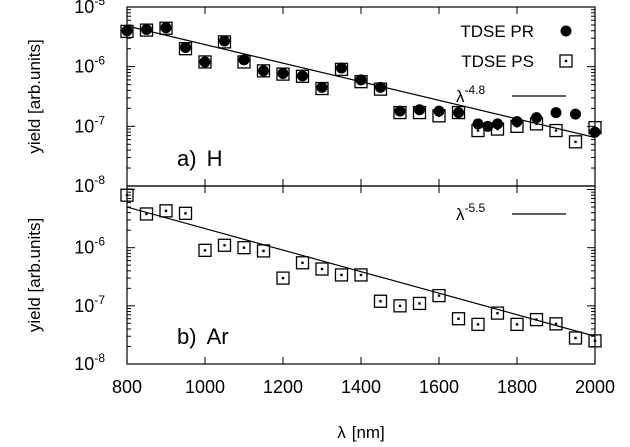  I want to click on legend-label: TDSE PS, so click(497, 61).